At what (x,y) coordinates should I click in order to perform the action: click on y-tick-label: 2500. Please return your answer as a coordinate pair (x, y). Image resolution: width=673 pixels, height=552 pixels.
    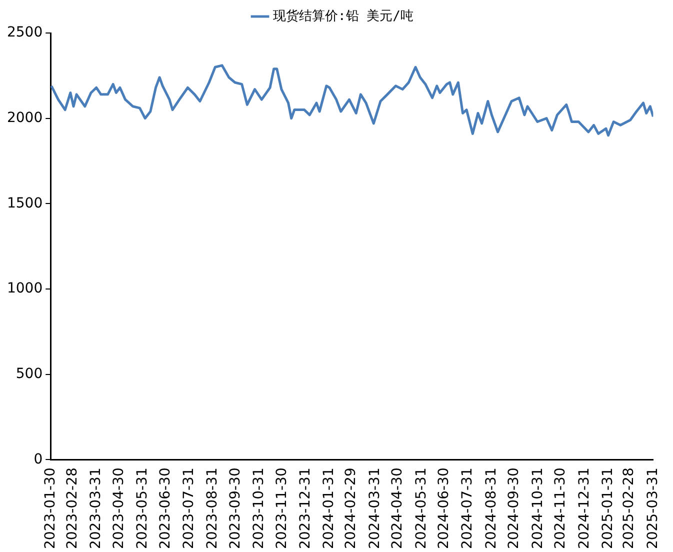
    Looking at the image, I should click on (24, 32).